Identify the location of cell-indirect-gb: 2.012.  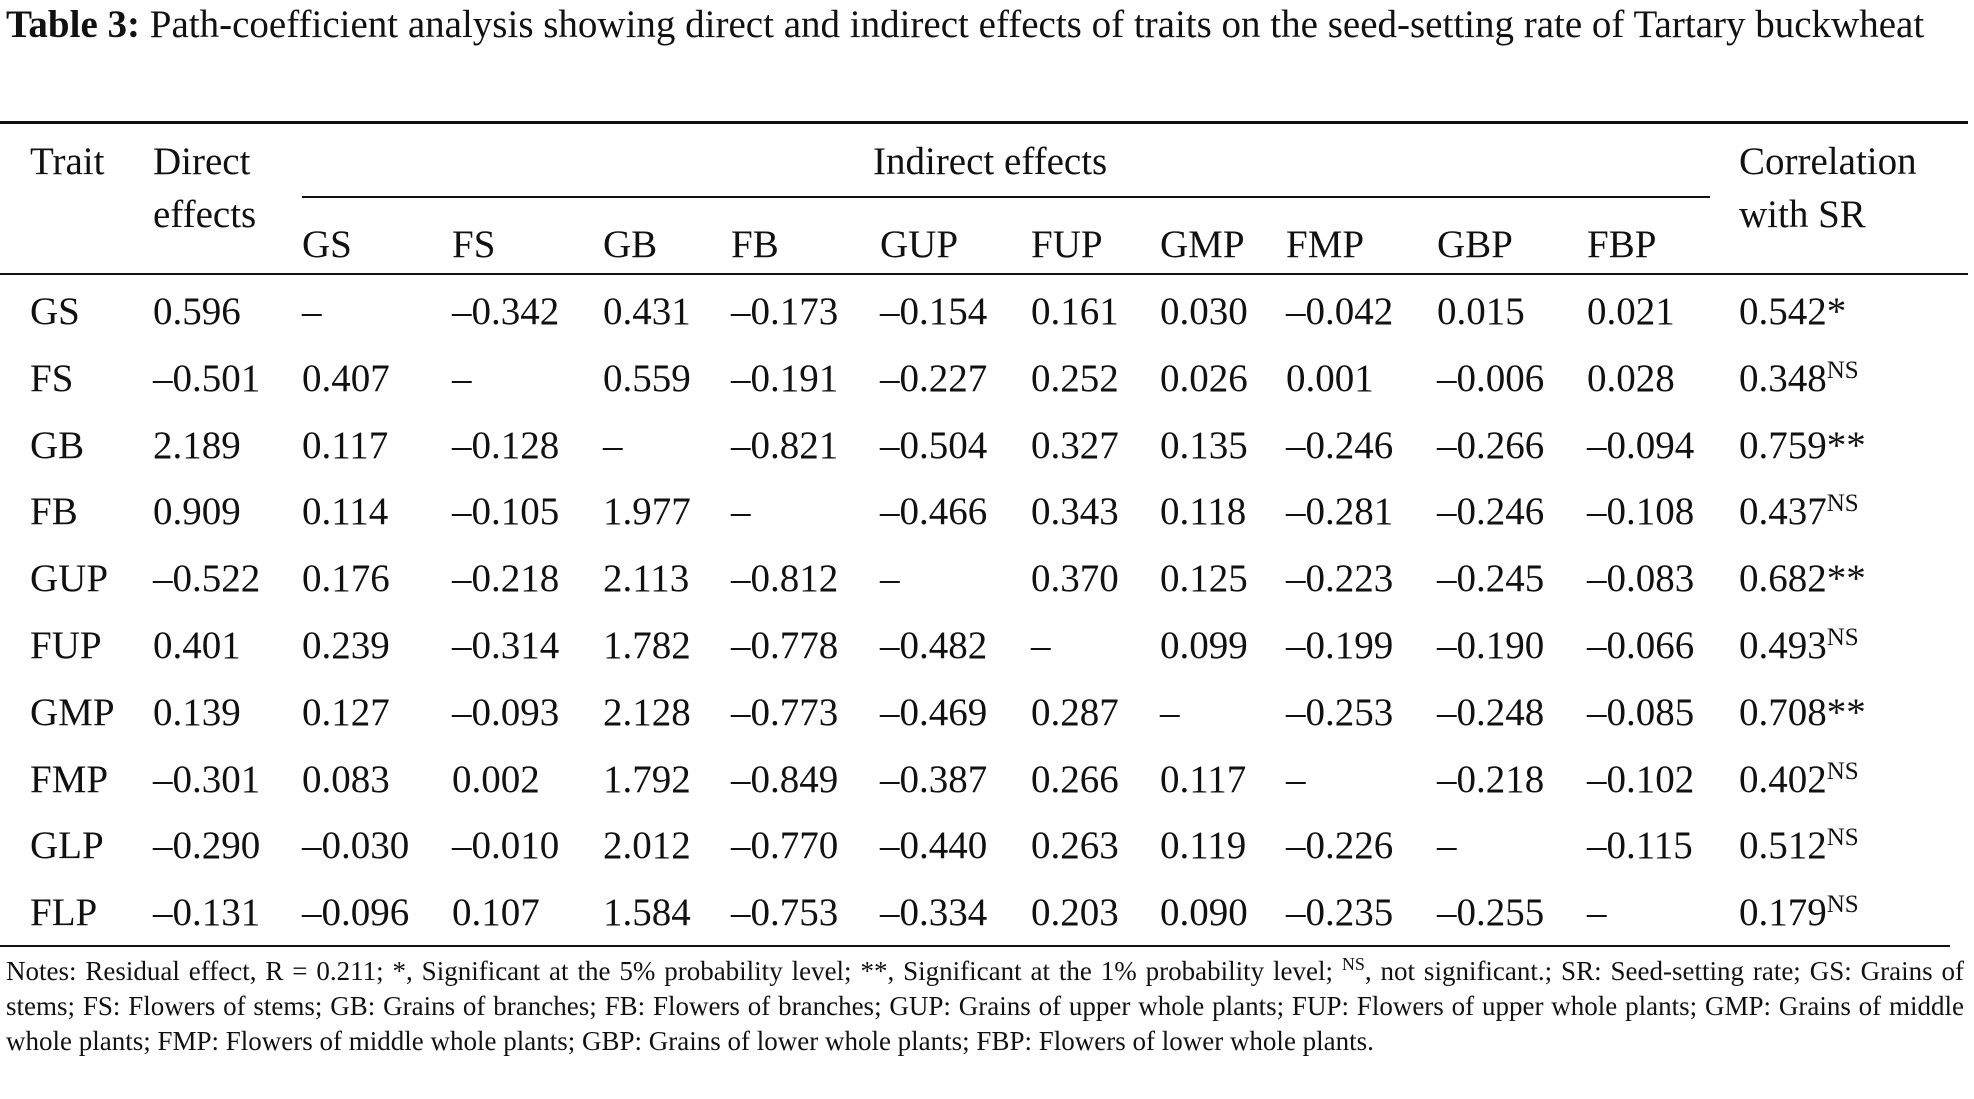
(647, 845).